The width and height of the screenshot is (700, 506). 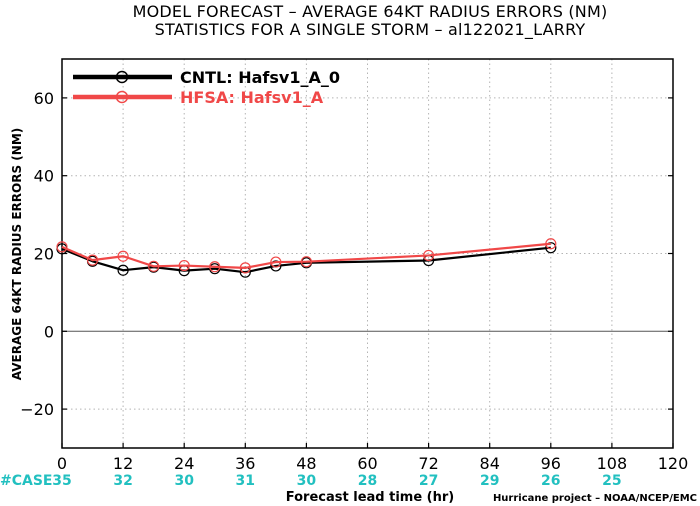 I want to click on case-count: 29, so click(x=489, y=481).